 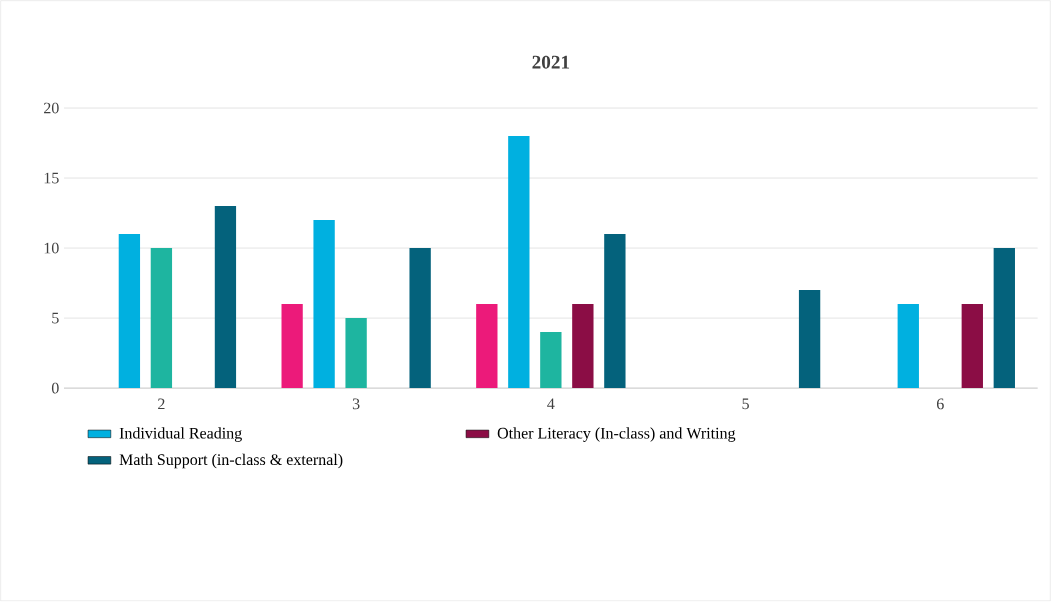 What do you see at coordinates (51, 178) in the screenshot?
I see `y-tick-label: 15` at bounding box center [51, 178].